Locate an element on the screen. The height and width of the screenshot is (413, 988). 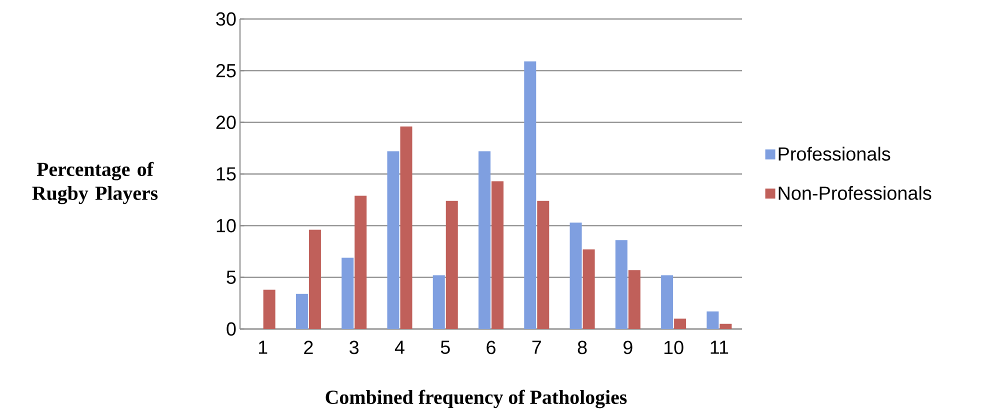
x-tick-label: 11 is located at coordinates (719, 347).